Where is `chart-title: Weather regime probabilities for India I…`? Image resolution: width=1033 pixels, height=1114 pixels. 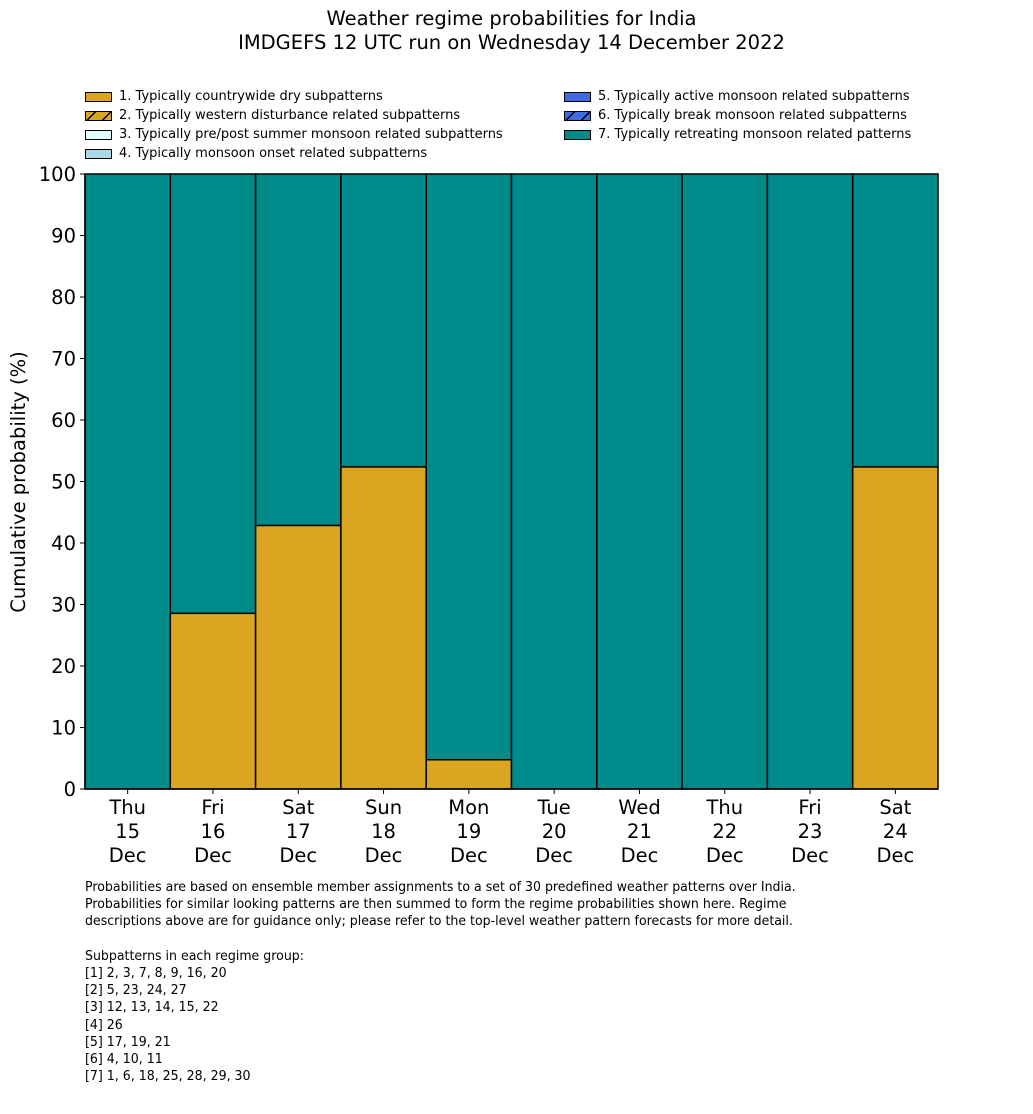
chart-title: Weather regime probabilities for India I… is located at coordinates (511, 31).